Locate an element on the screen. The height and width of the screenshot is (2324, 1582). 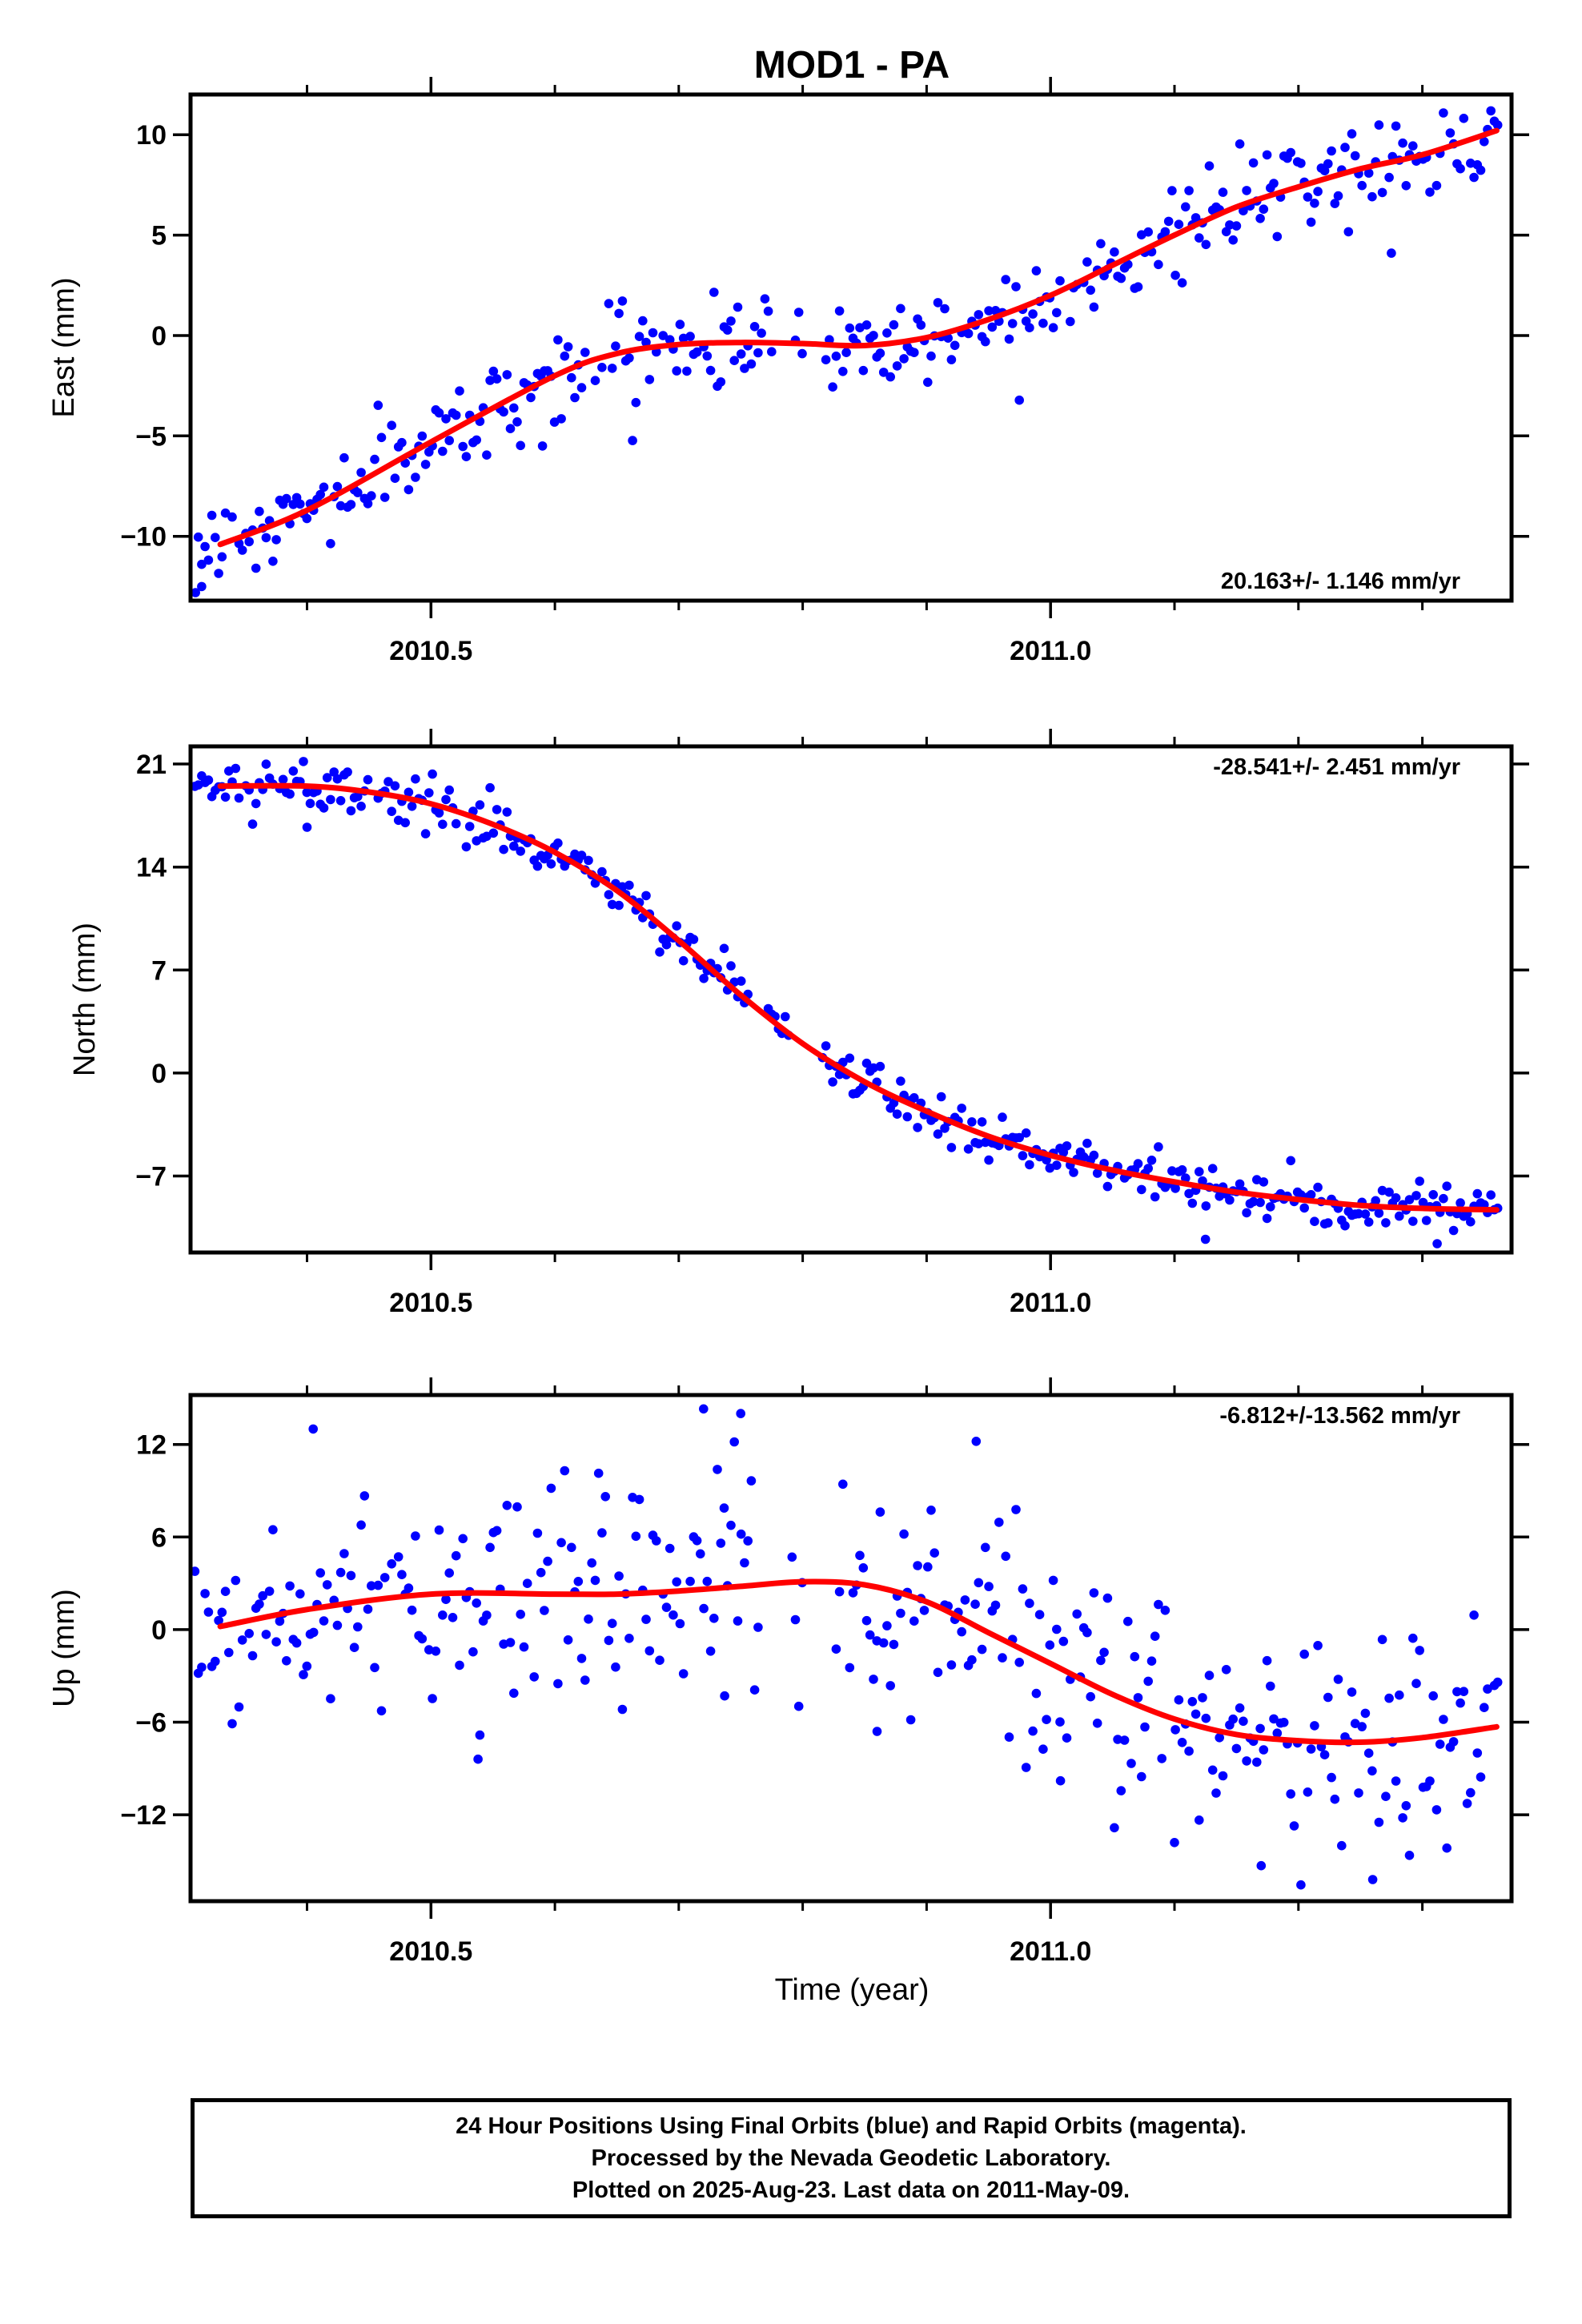
y-tick-label: −5 is located at coordinates (151, 437).